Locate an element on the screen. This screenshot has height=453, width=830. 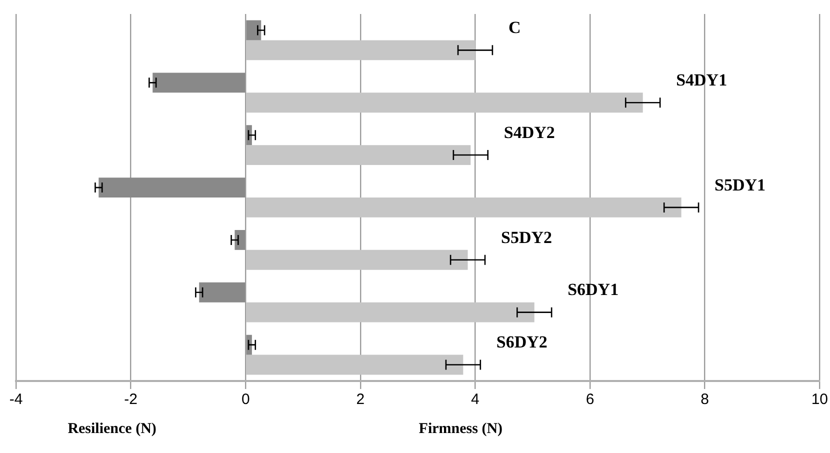
x-tick-label: -2 is located at coordinates (131, 399).